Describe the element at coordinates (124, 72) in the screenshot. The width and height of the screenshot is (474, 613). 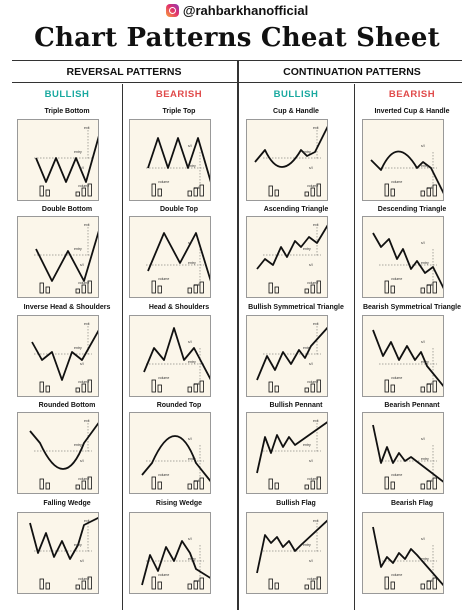
I see `reversal-header: REVERSAL PATTERNS` at that location.